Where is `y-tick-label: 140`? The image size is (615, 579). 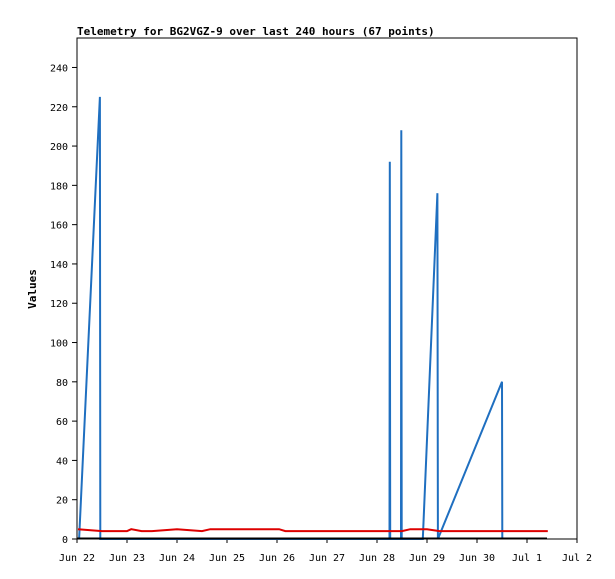 y-tick-label: 140 is located at coordinates (59, 265).